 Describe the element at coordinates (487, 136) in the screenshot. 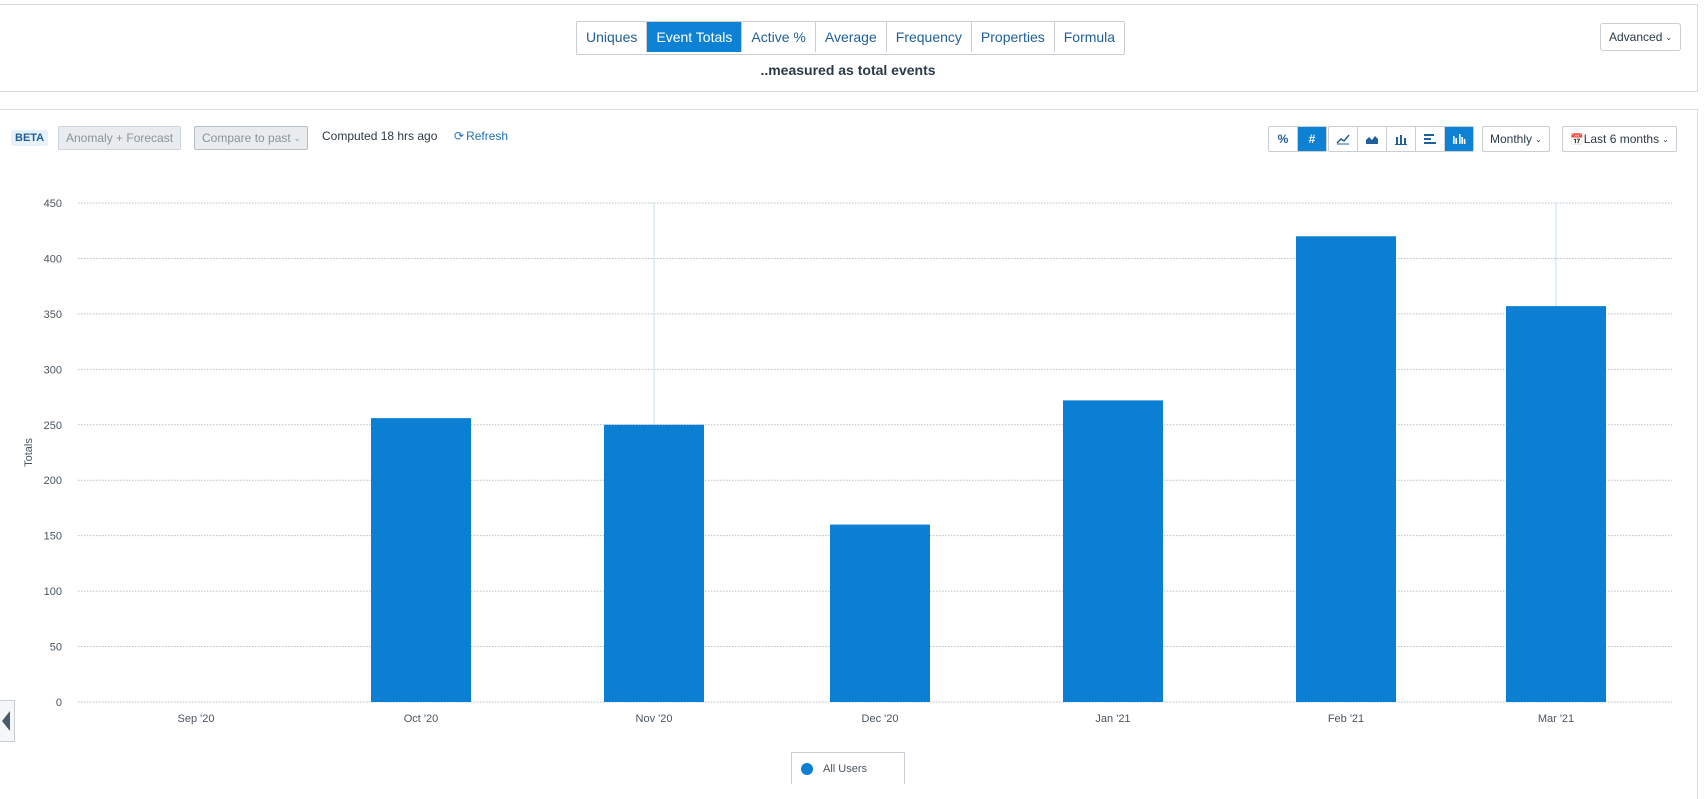

I see `refresh-label: Refresh` at that location.